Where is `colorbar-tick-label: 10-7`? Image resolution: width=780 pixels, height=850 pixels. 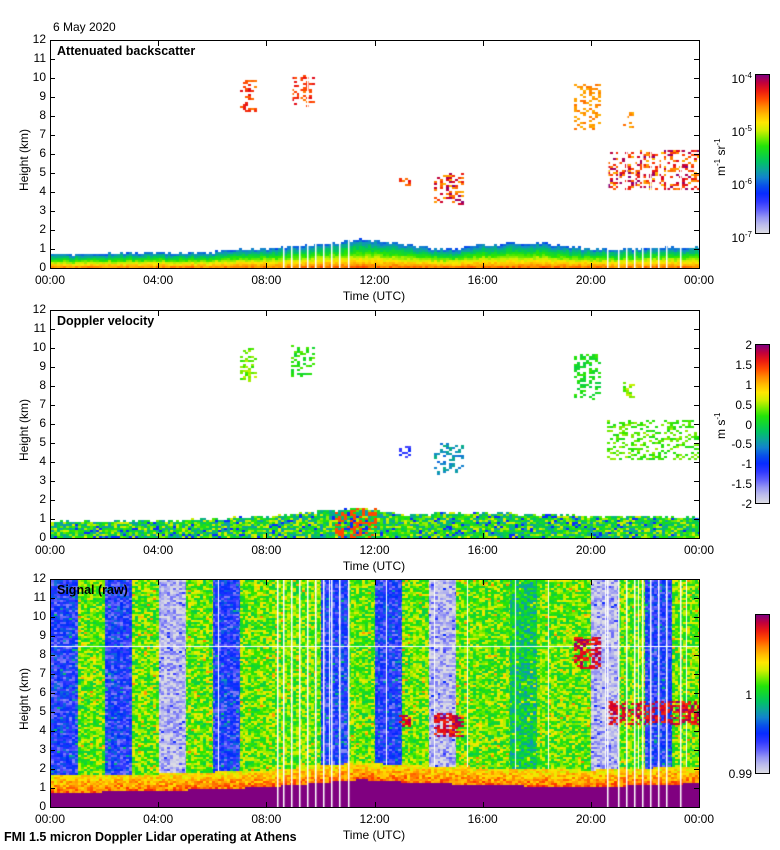
colorbar-tick-label: 10-7 is located at coordinates (732, 236).